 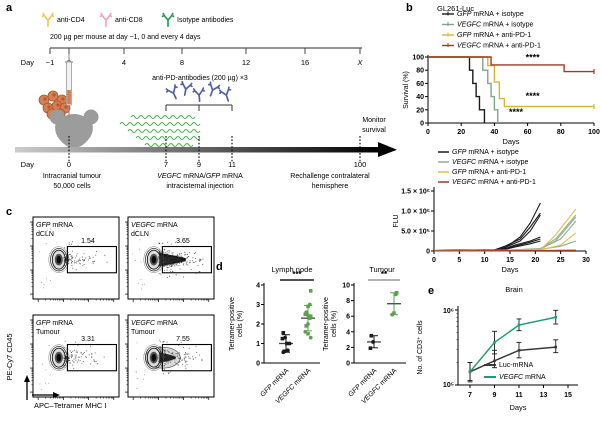 I want to click on svg-text: PE-Cy7 CD45, so click(x=9, y=356).